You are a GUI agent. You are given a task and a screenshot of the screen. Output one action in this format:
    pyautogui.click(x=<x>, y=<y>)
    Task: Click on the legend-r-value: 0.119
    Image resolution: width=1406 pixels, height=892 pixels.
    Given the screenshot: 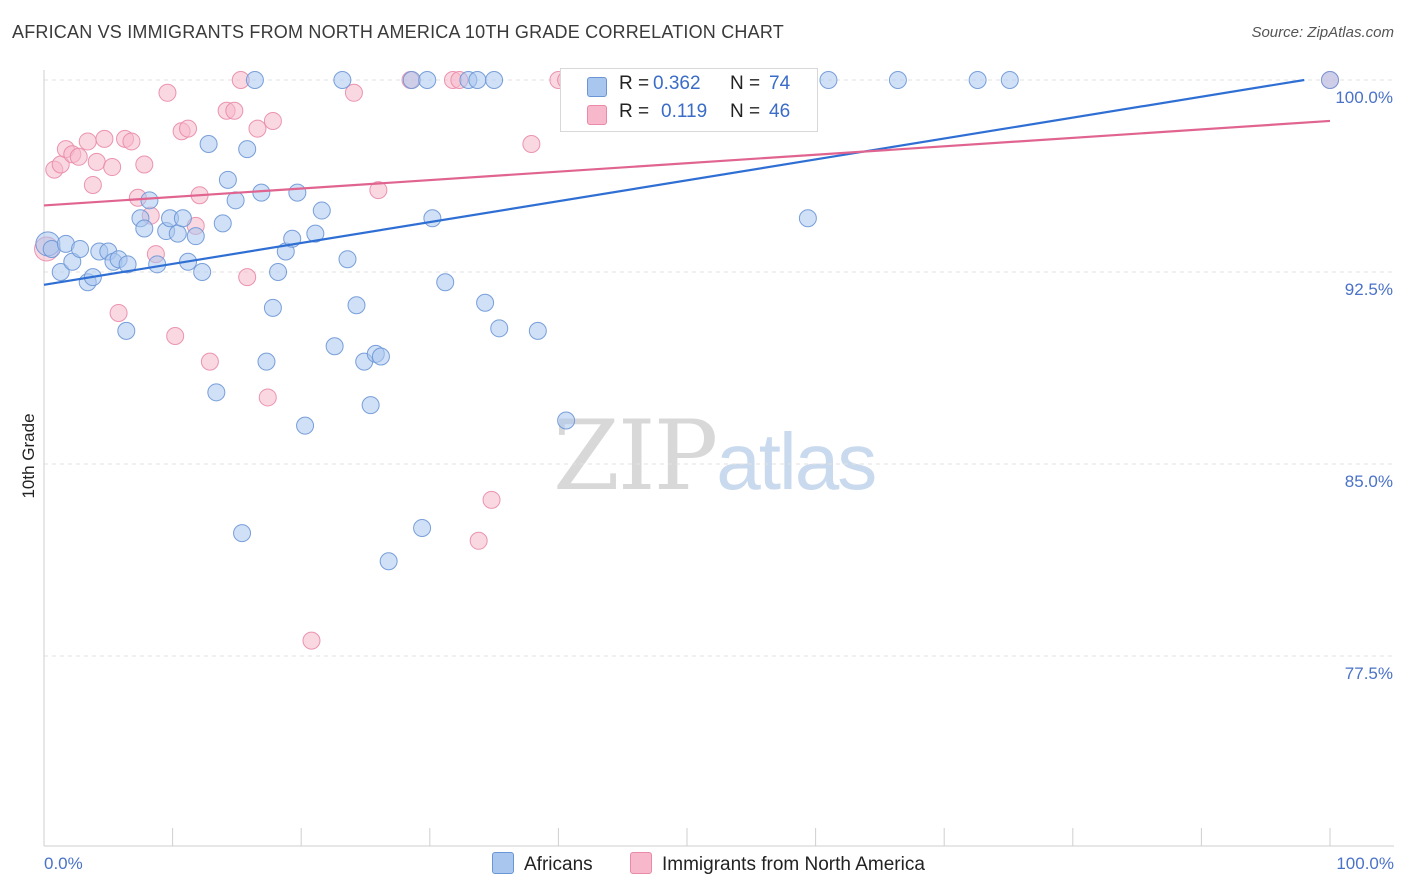 What is the action you would take?
    pyautogui.click(x=684, y=111)
    